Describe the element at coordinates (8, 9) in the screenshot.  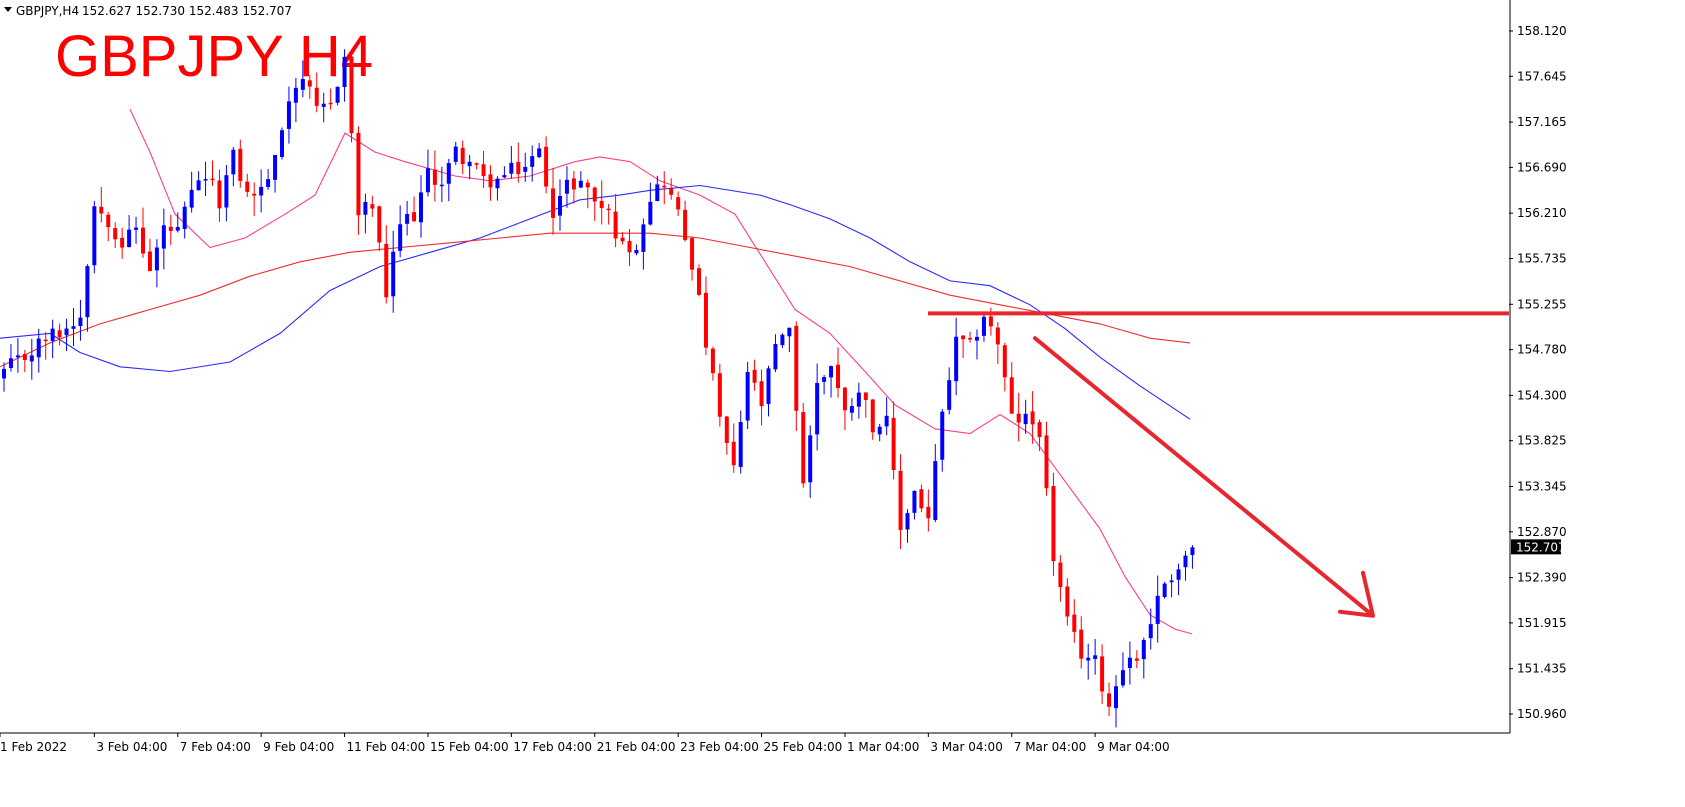
I see `window-menu-triangle-icon` at that location.